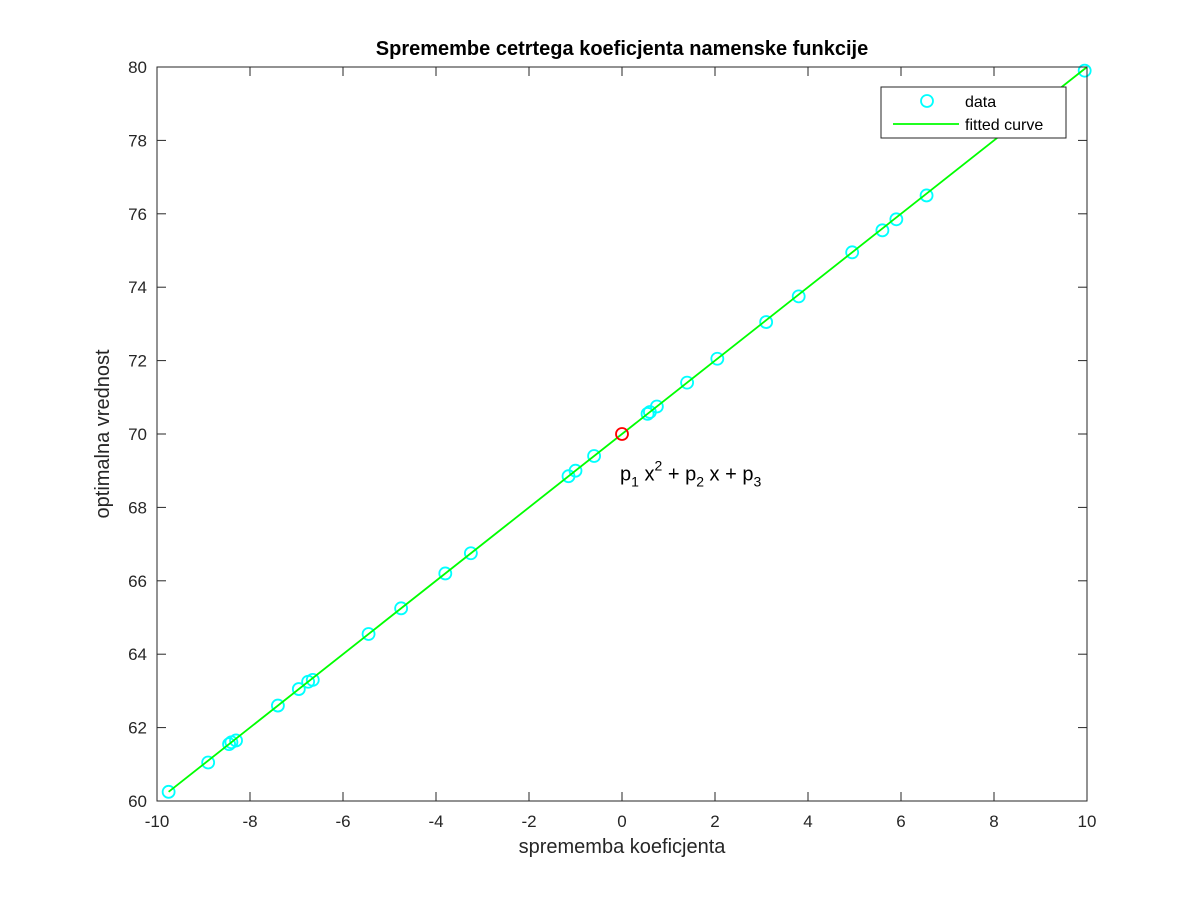  I want to click on equation-annotation: p1 x2 + p2 x + p3, so click(690, 473).